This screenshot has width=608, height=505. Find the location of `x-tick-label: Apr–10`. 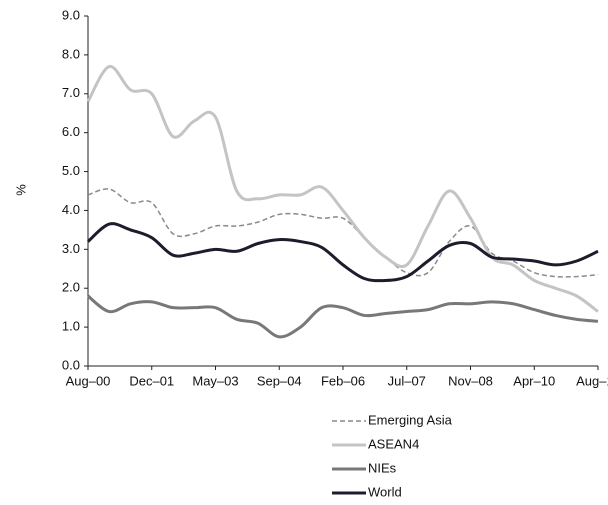

x-tick-label: Apr–10 is located at coordinates (534, 380).